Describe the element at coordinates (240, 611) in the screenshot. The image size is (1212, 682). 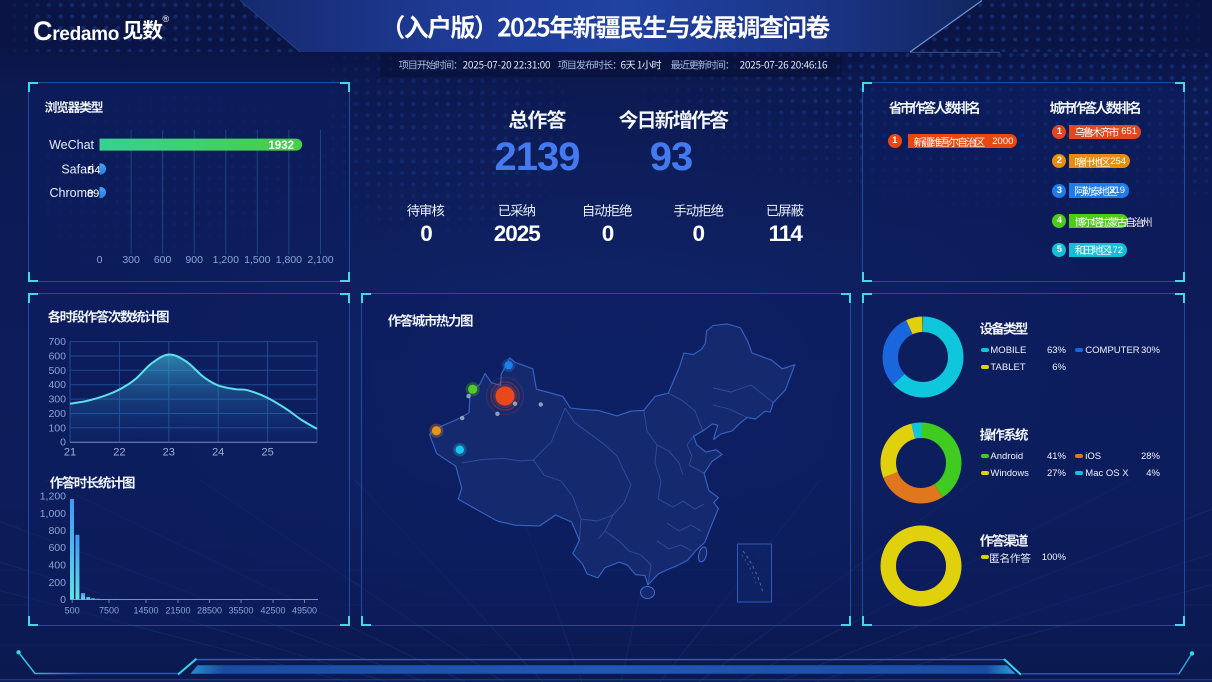
I see `svg-text: 35500` at that location.